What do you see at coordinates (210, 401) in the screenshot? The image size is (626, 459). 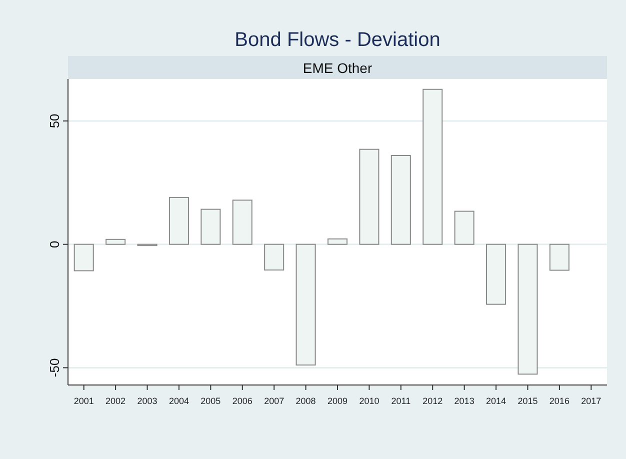 I see `x-tick-label: 2005` at bounding box center [210, 401].